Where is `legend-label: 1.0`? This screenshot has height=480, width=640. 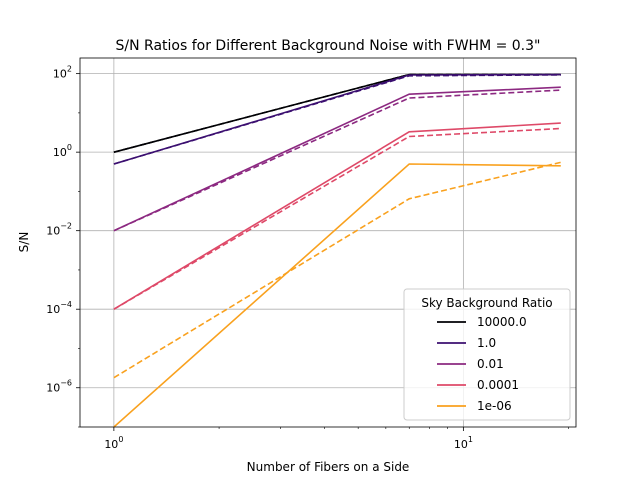 legend-label: 1.0 is located at coordinates (486, 343).